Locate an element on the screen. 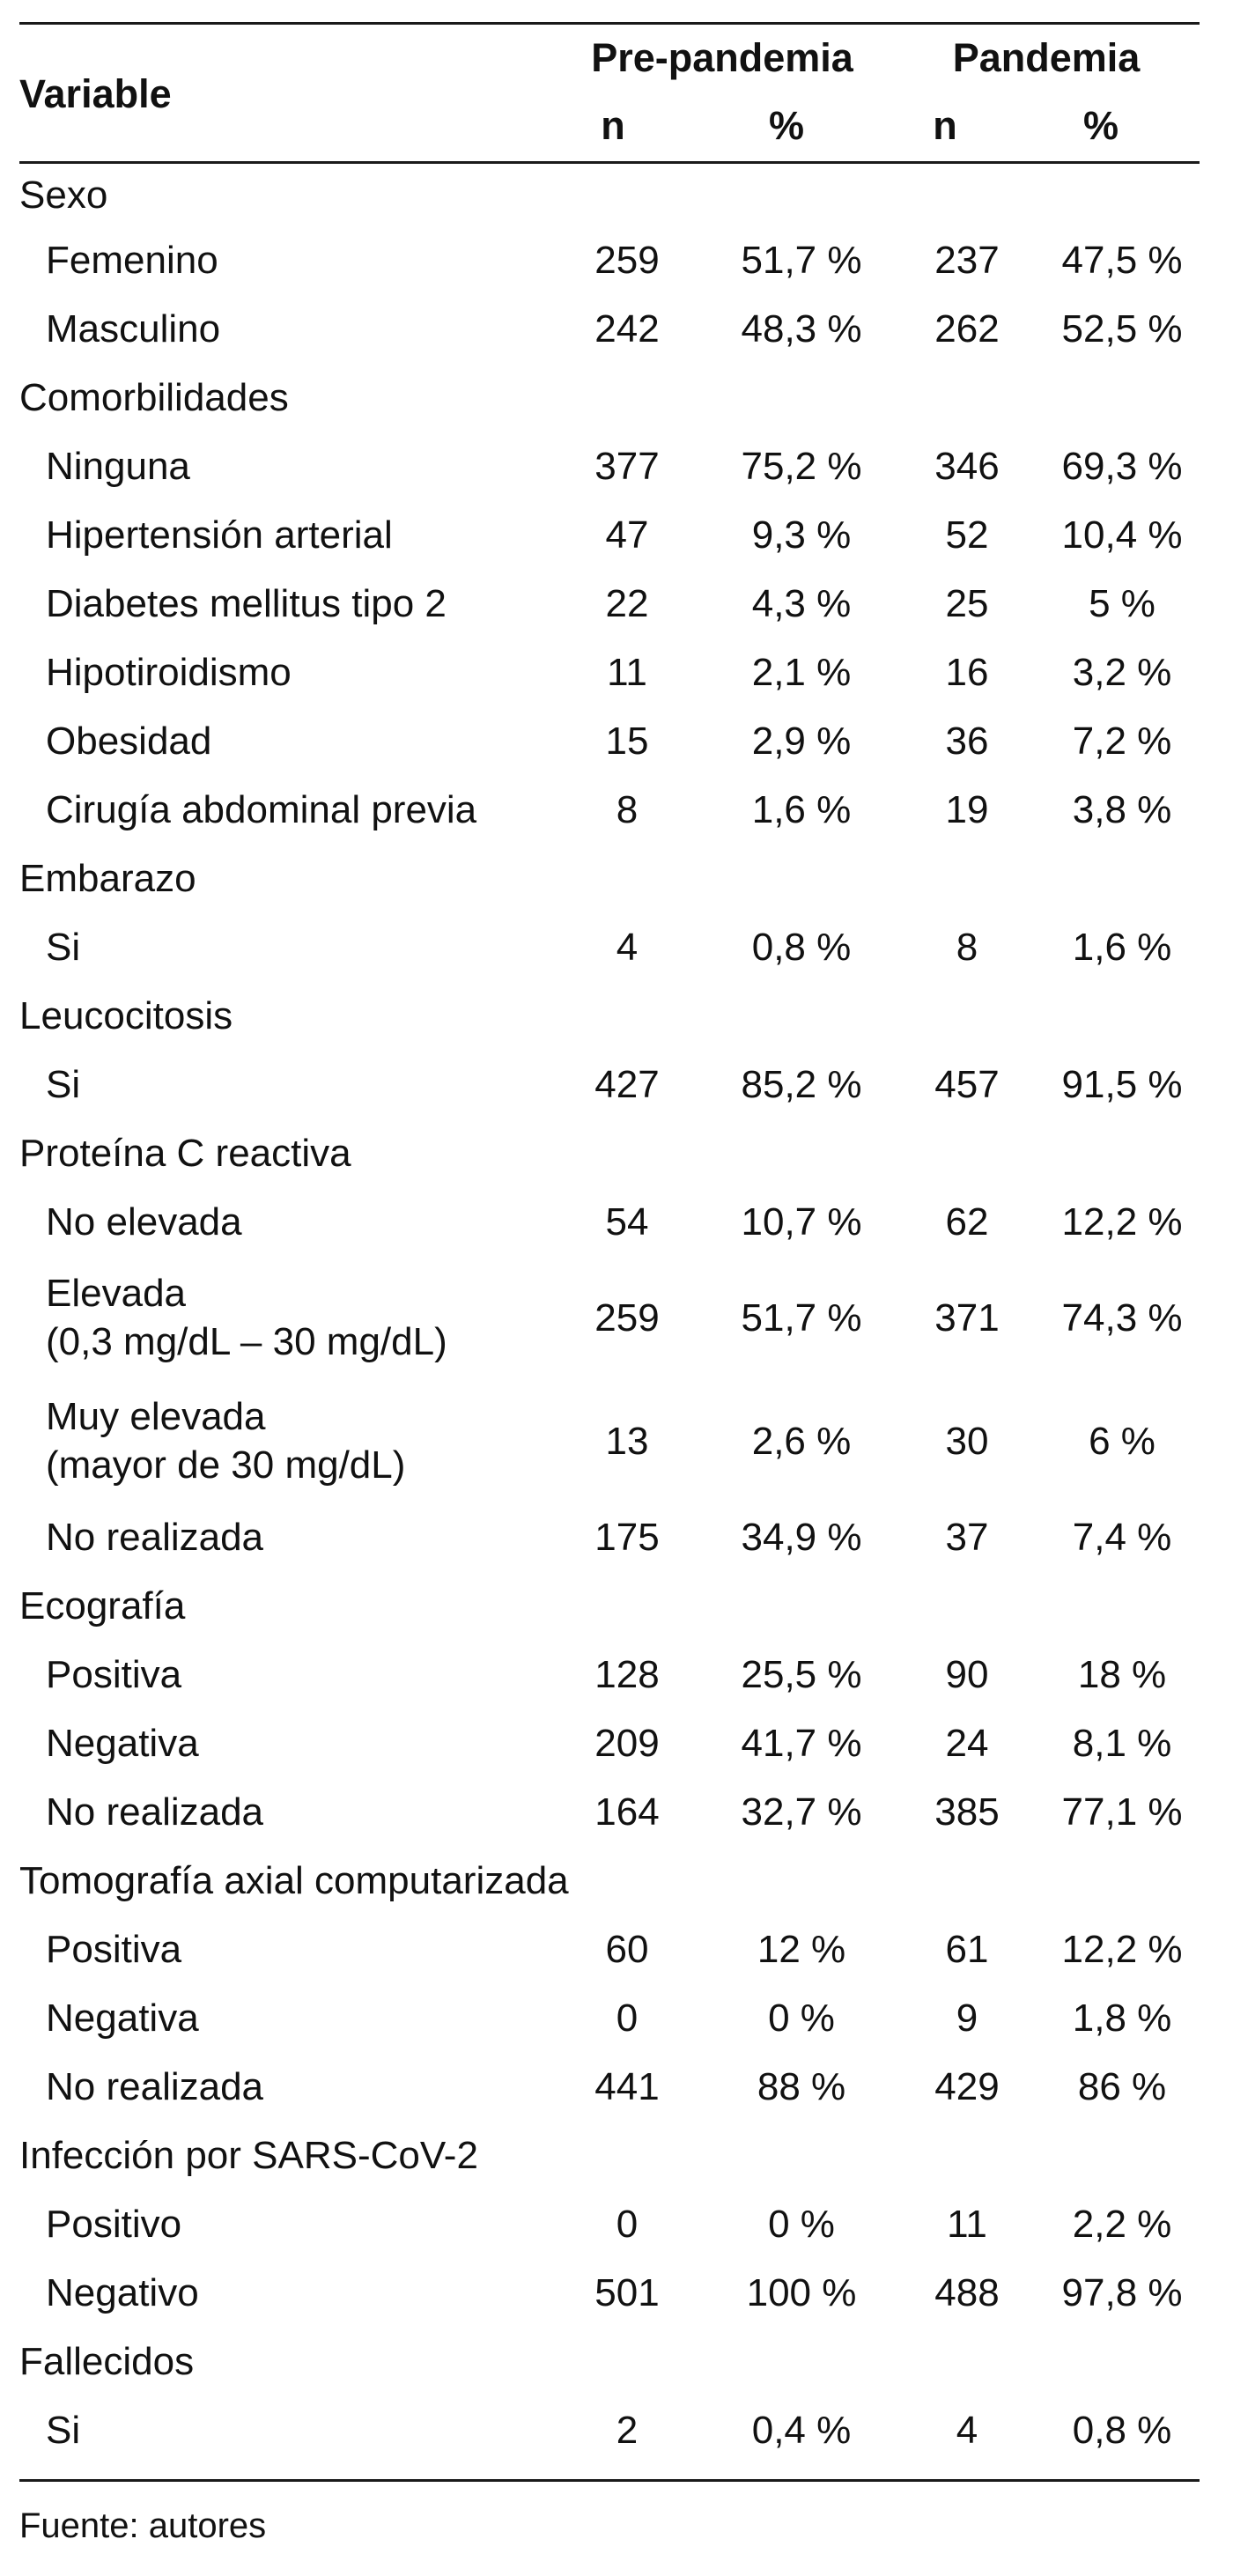  header-pan-n: n is located at coordinates (945, 125).